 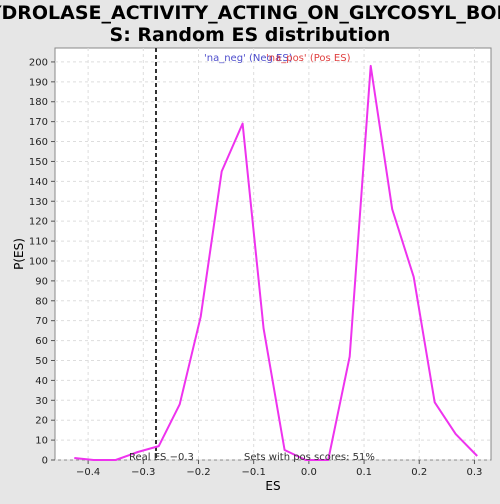 What do you see at coordinates (364, 472) in the screenshot?
I see `x-tick-label: 0.1` at bounding box center [364, 472].